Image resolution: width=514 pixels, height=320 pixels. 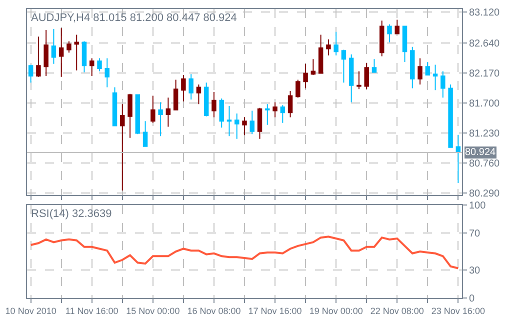 I want to click on x-tick-label: 10 Nov 2010, so click(x=30, y=311).